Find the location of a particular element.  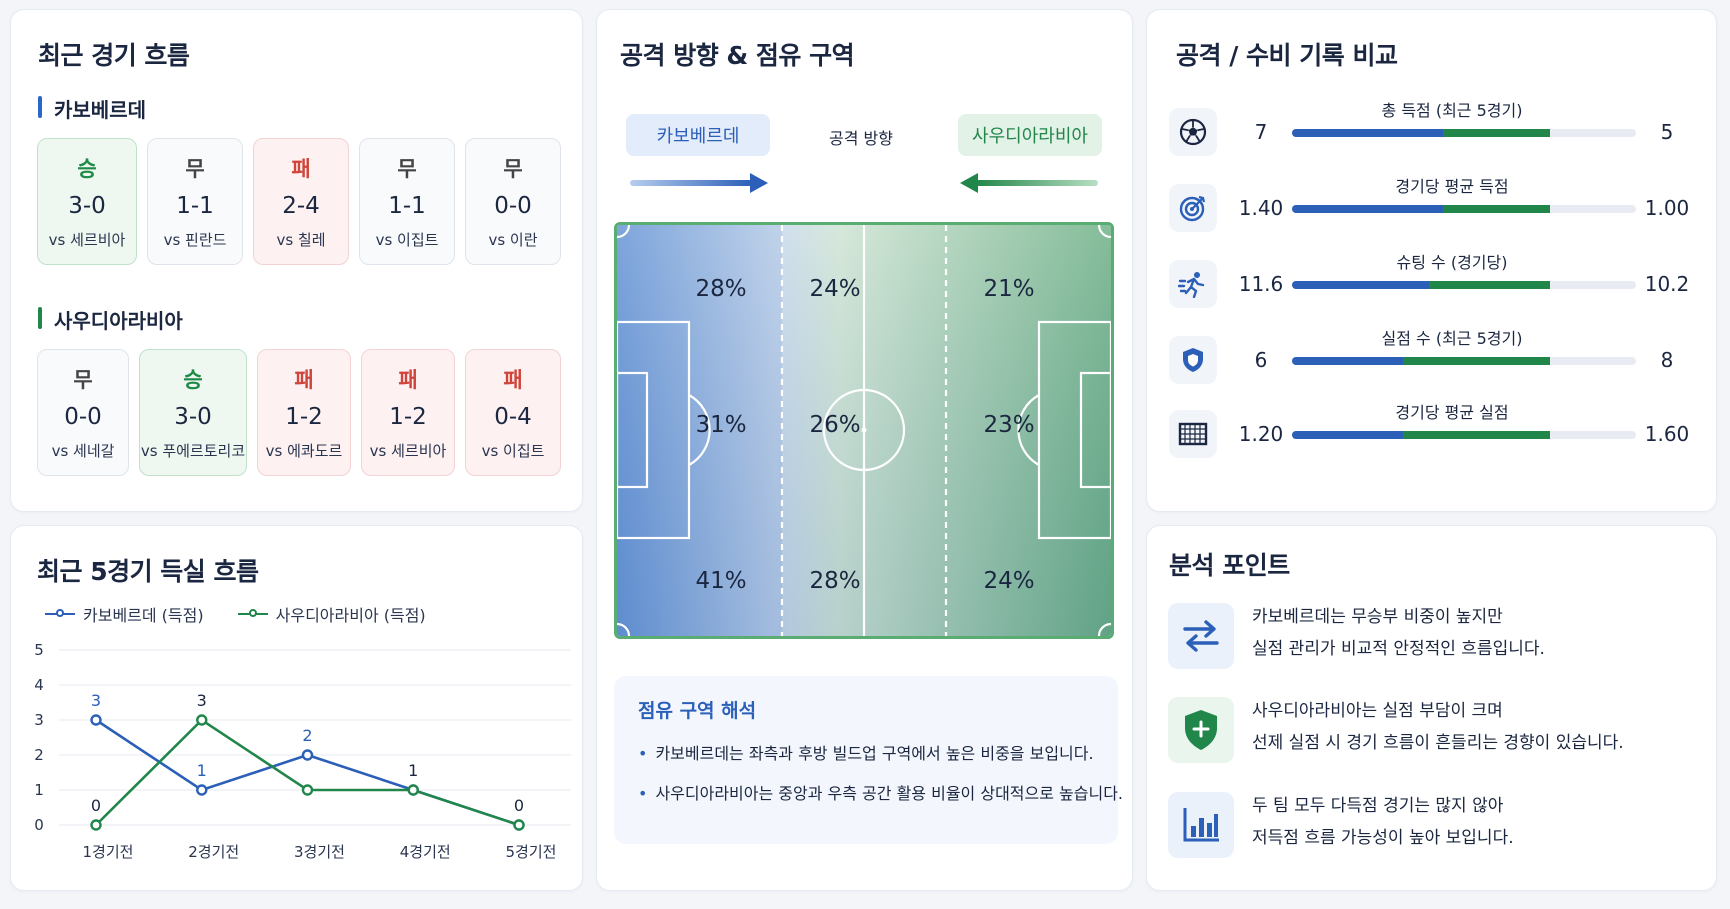

pitch-field: 28% 24% 21% 31% 26% 23% 41% 28% 24% is located at coordinates (864, 430).